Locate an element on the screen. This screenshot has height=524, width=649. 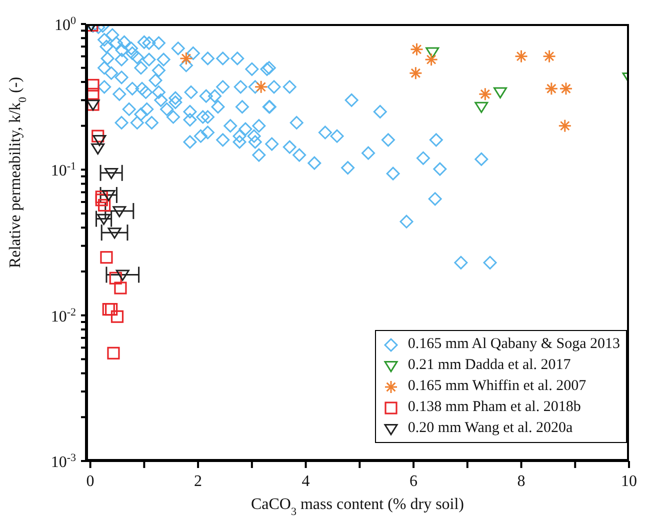
legend-label: 0.21 mm Dadda et al. 2017 is located at coordinates (489, 365).